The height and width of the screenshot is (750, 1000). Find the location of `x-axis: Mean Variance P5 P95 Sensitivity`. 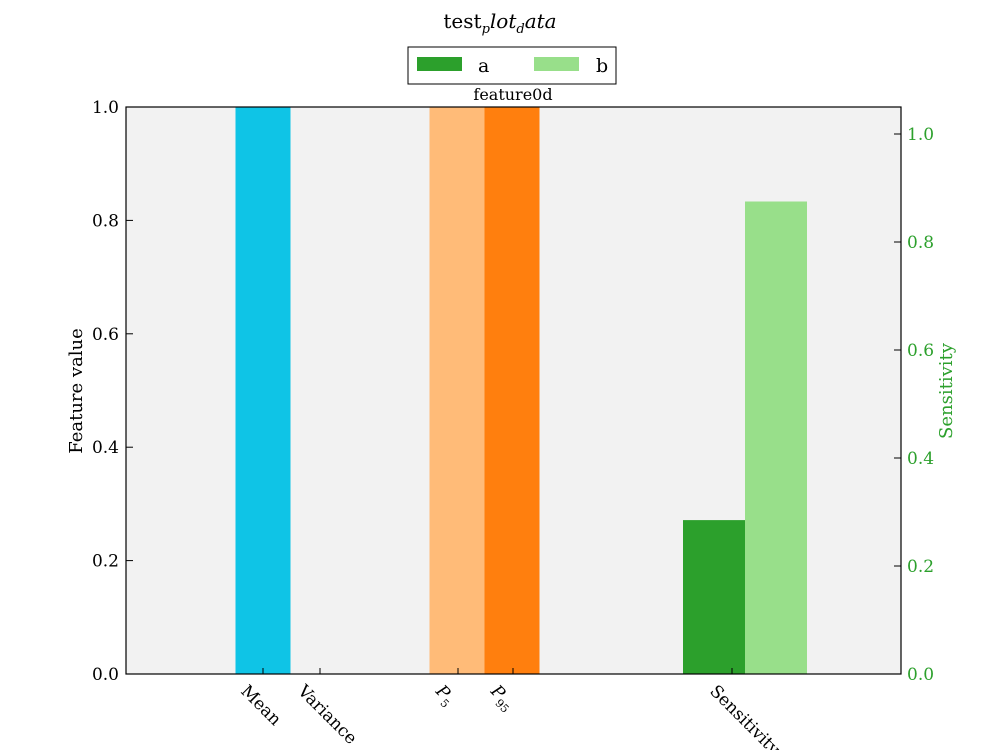

x-axis: Mean Variance P5 P95 Sensitivity is located at coordinates (510, 709).